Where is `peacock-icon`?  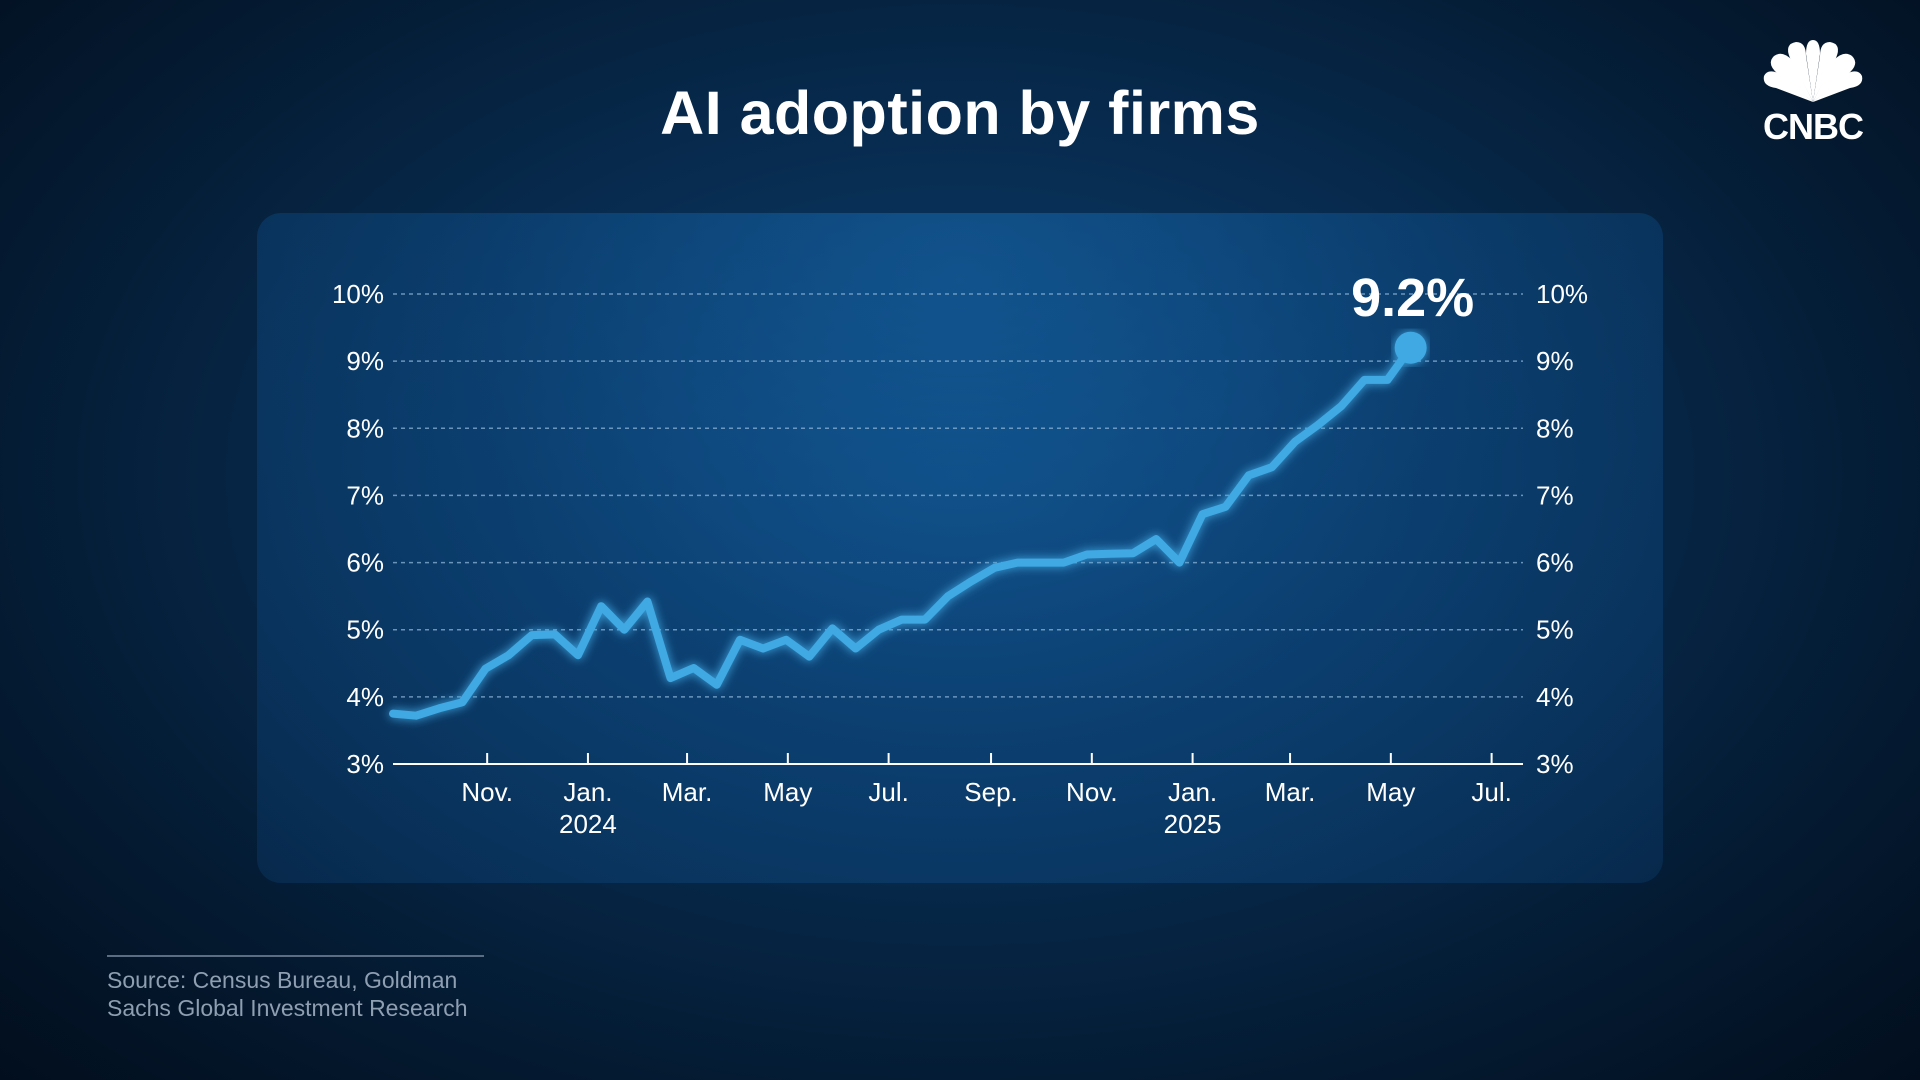 peacock-icon is located at coordinates (1813, 71).